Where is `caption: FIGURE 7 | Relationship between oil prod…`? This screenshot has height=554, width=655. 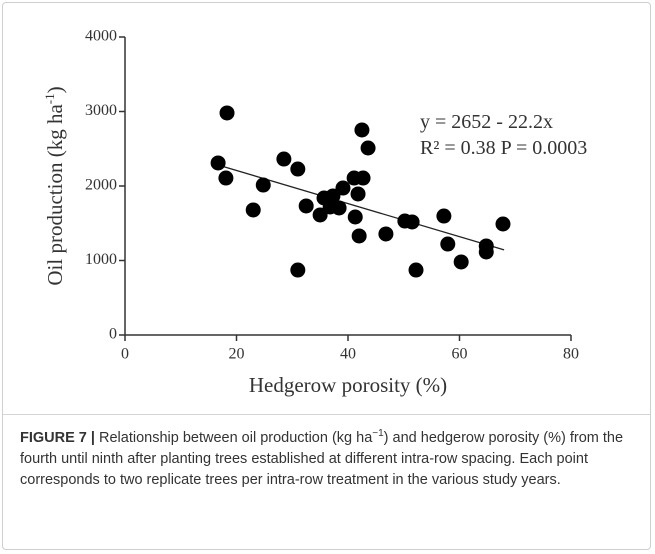 caption: FIGURE 7 | Relationship between oil prod… is located at coordinates (329, 459).